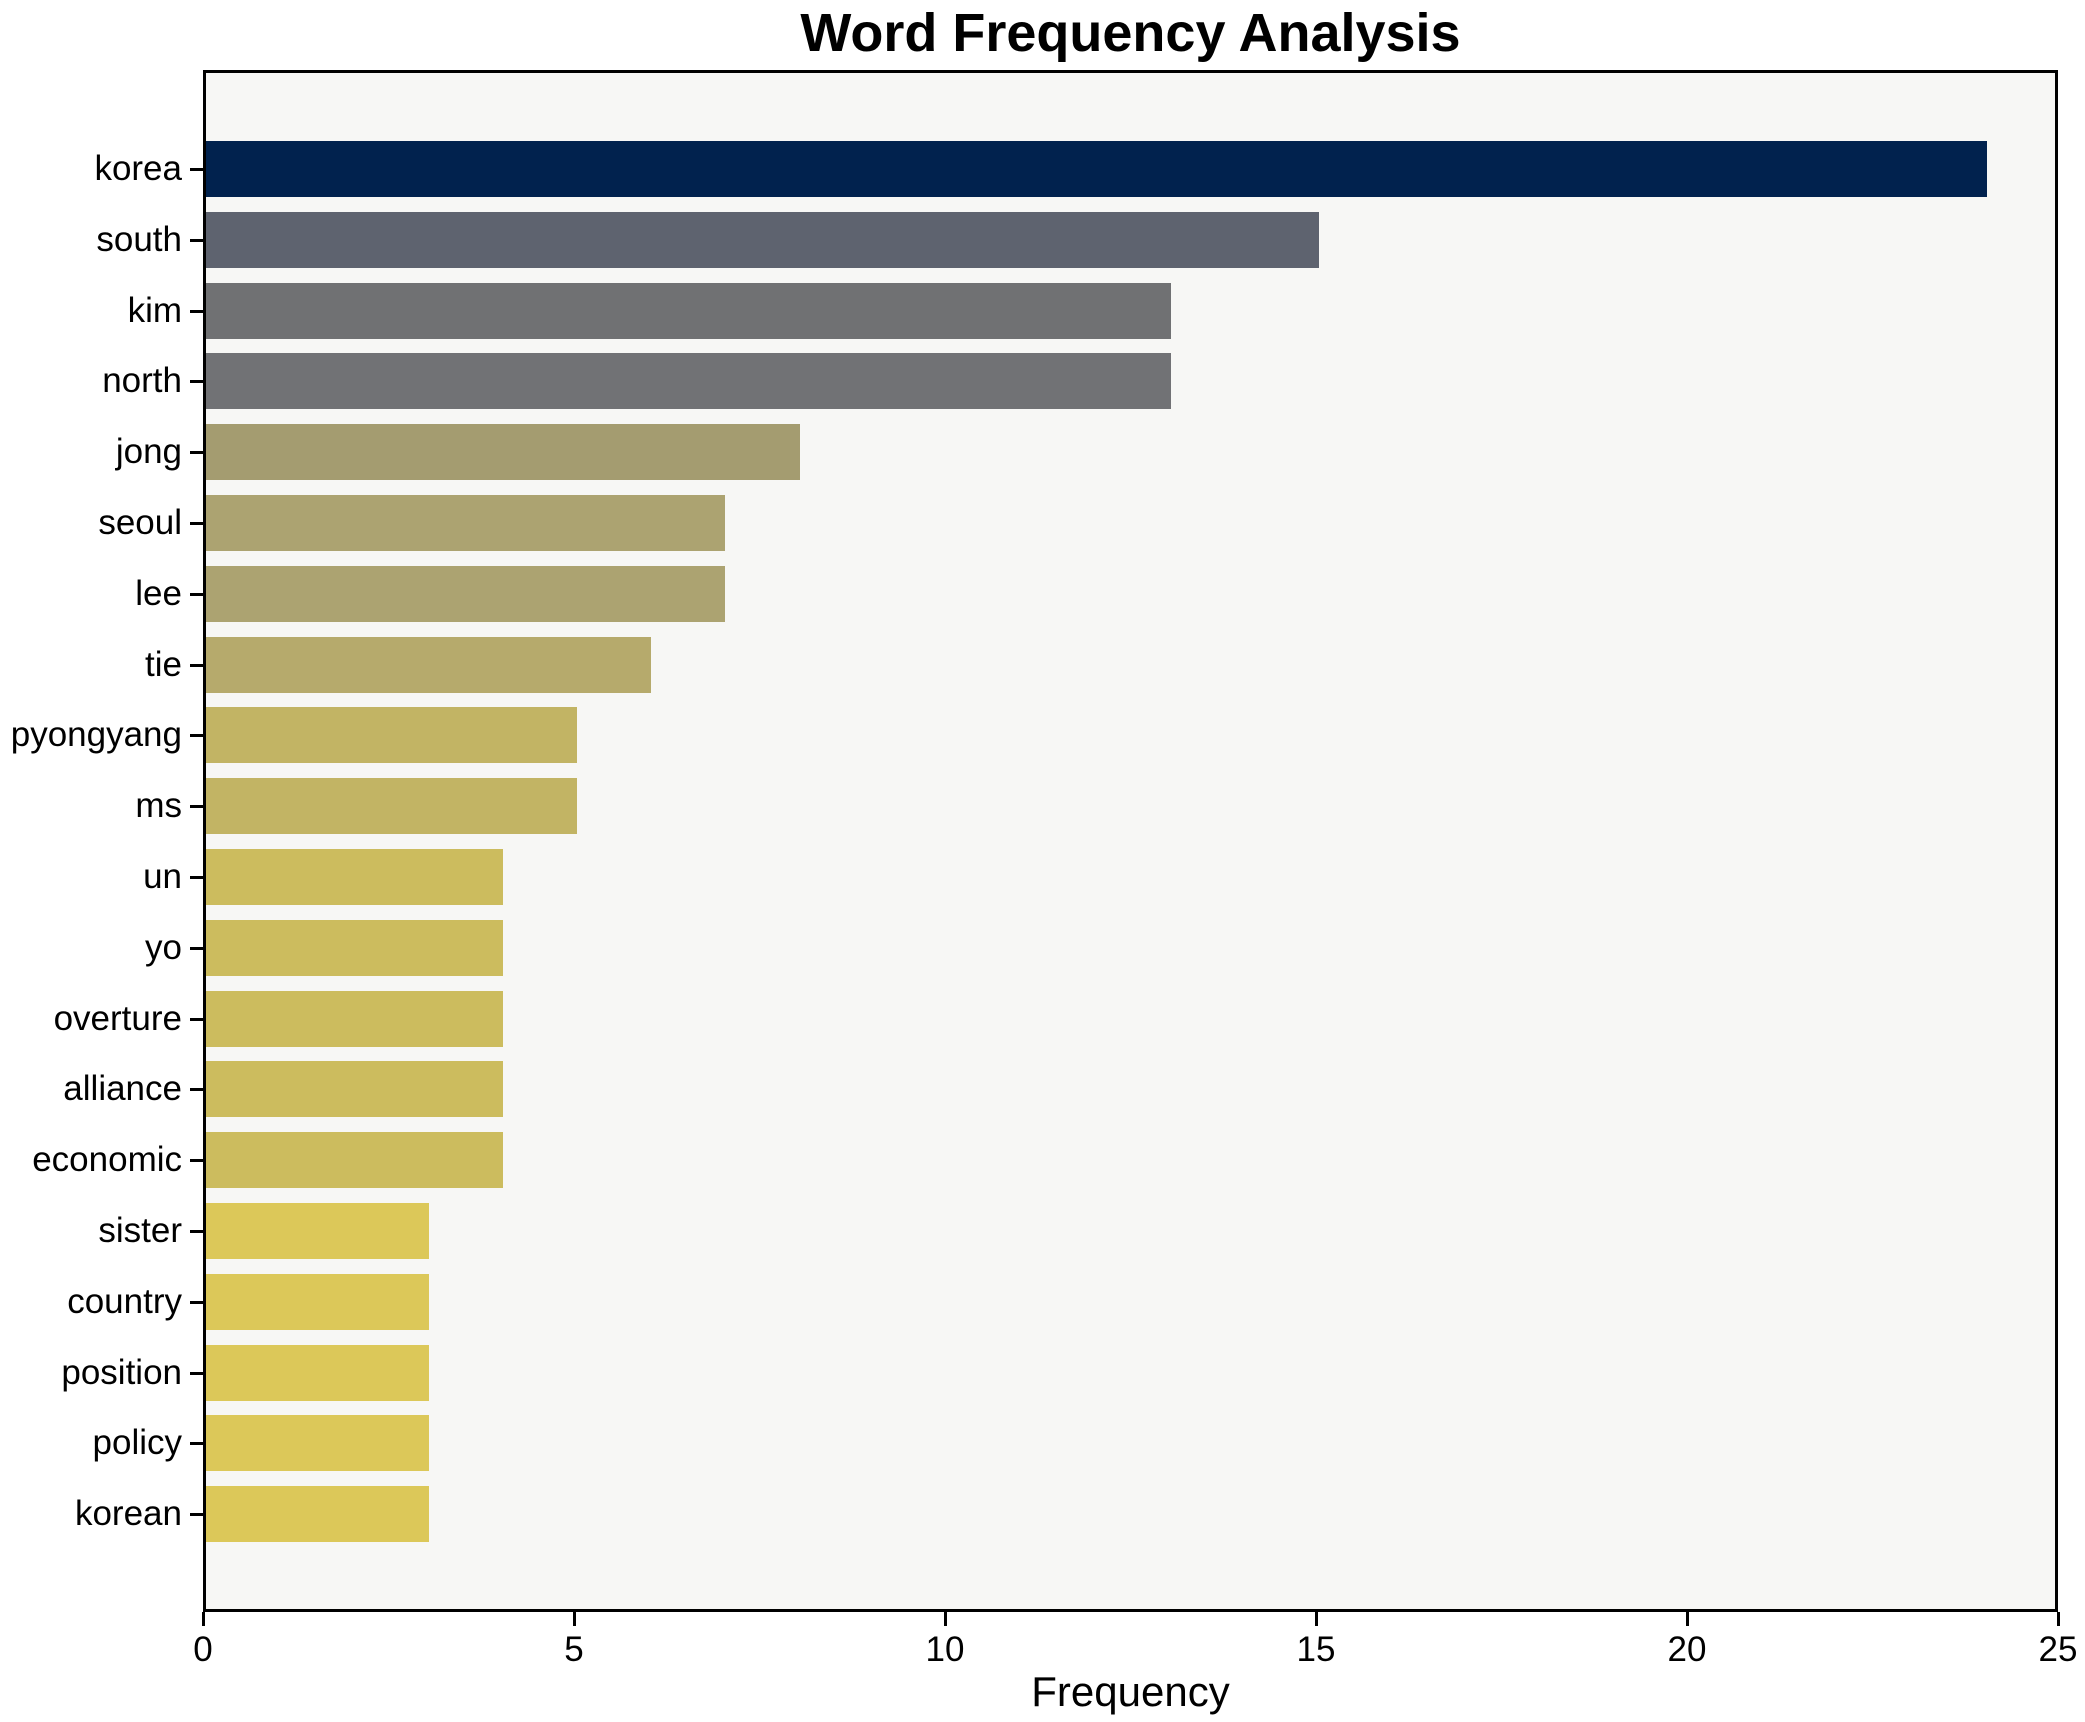  Describe the element at coordinates (140, 522) in the screenshot. I see `y-tick-label-seoul: seoul` at that location.